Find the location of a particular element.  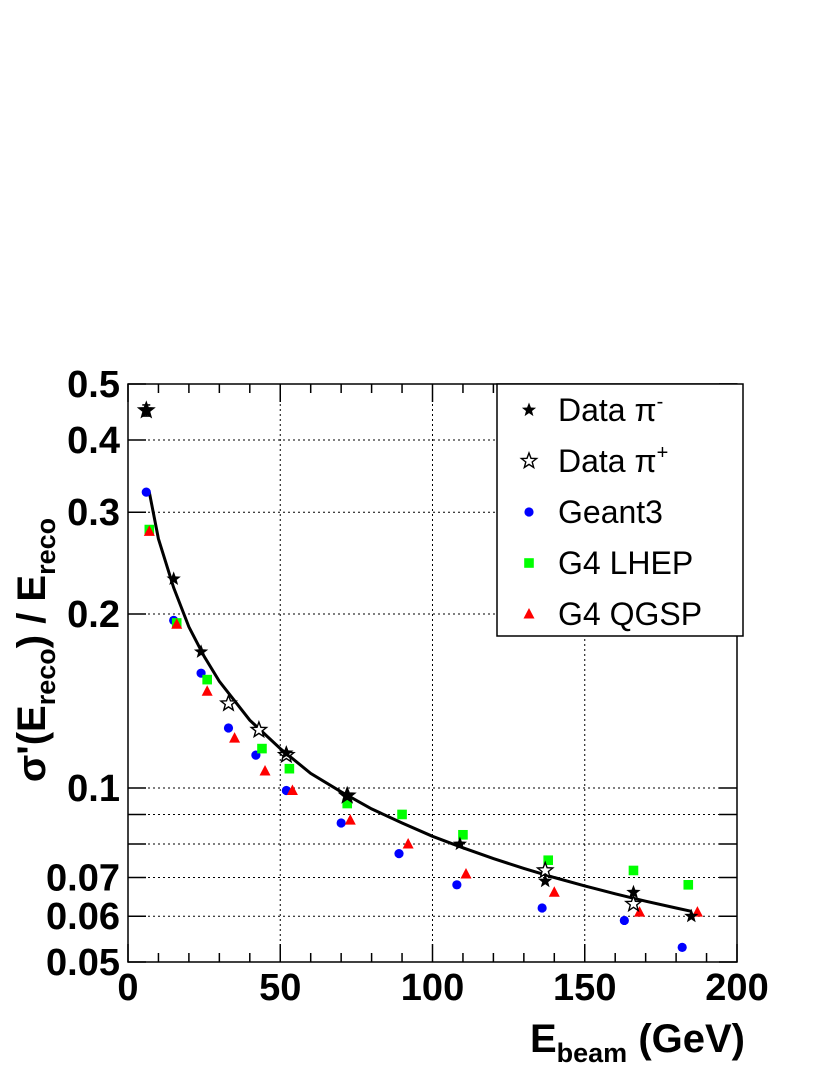

x-axis-title: Ebeam (GeV) is located at coordinates (637, 1042).